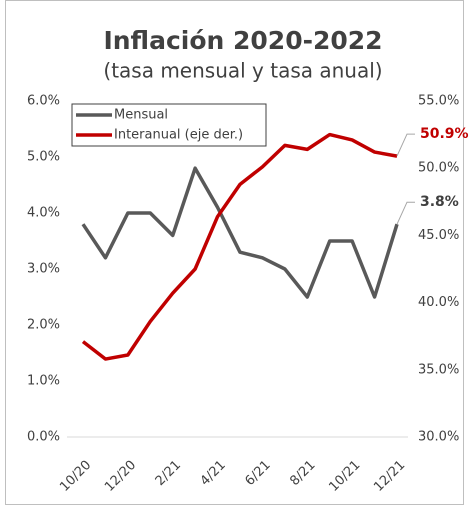 The width and height of the screenshot is (470, 509). What do you see at coordinates (438, 235) in the screenshot?
I see `y2-tick-label: 45.0%` at bounding box center [438, 235].